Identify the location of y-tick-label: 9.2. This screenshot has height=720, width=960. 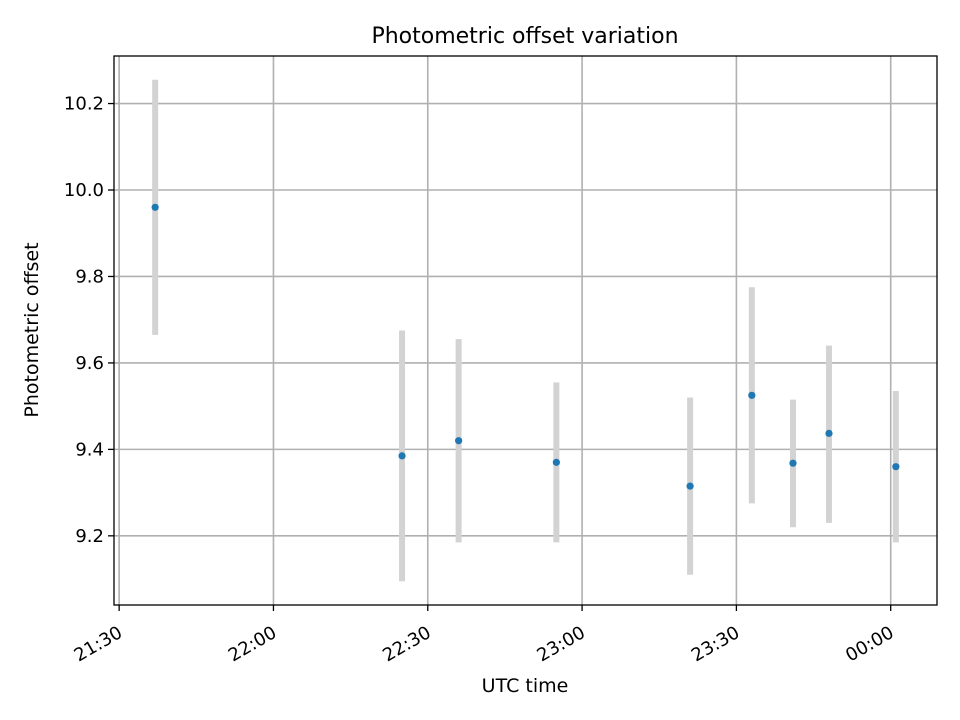
(89, 536).